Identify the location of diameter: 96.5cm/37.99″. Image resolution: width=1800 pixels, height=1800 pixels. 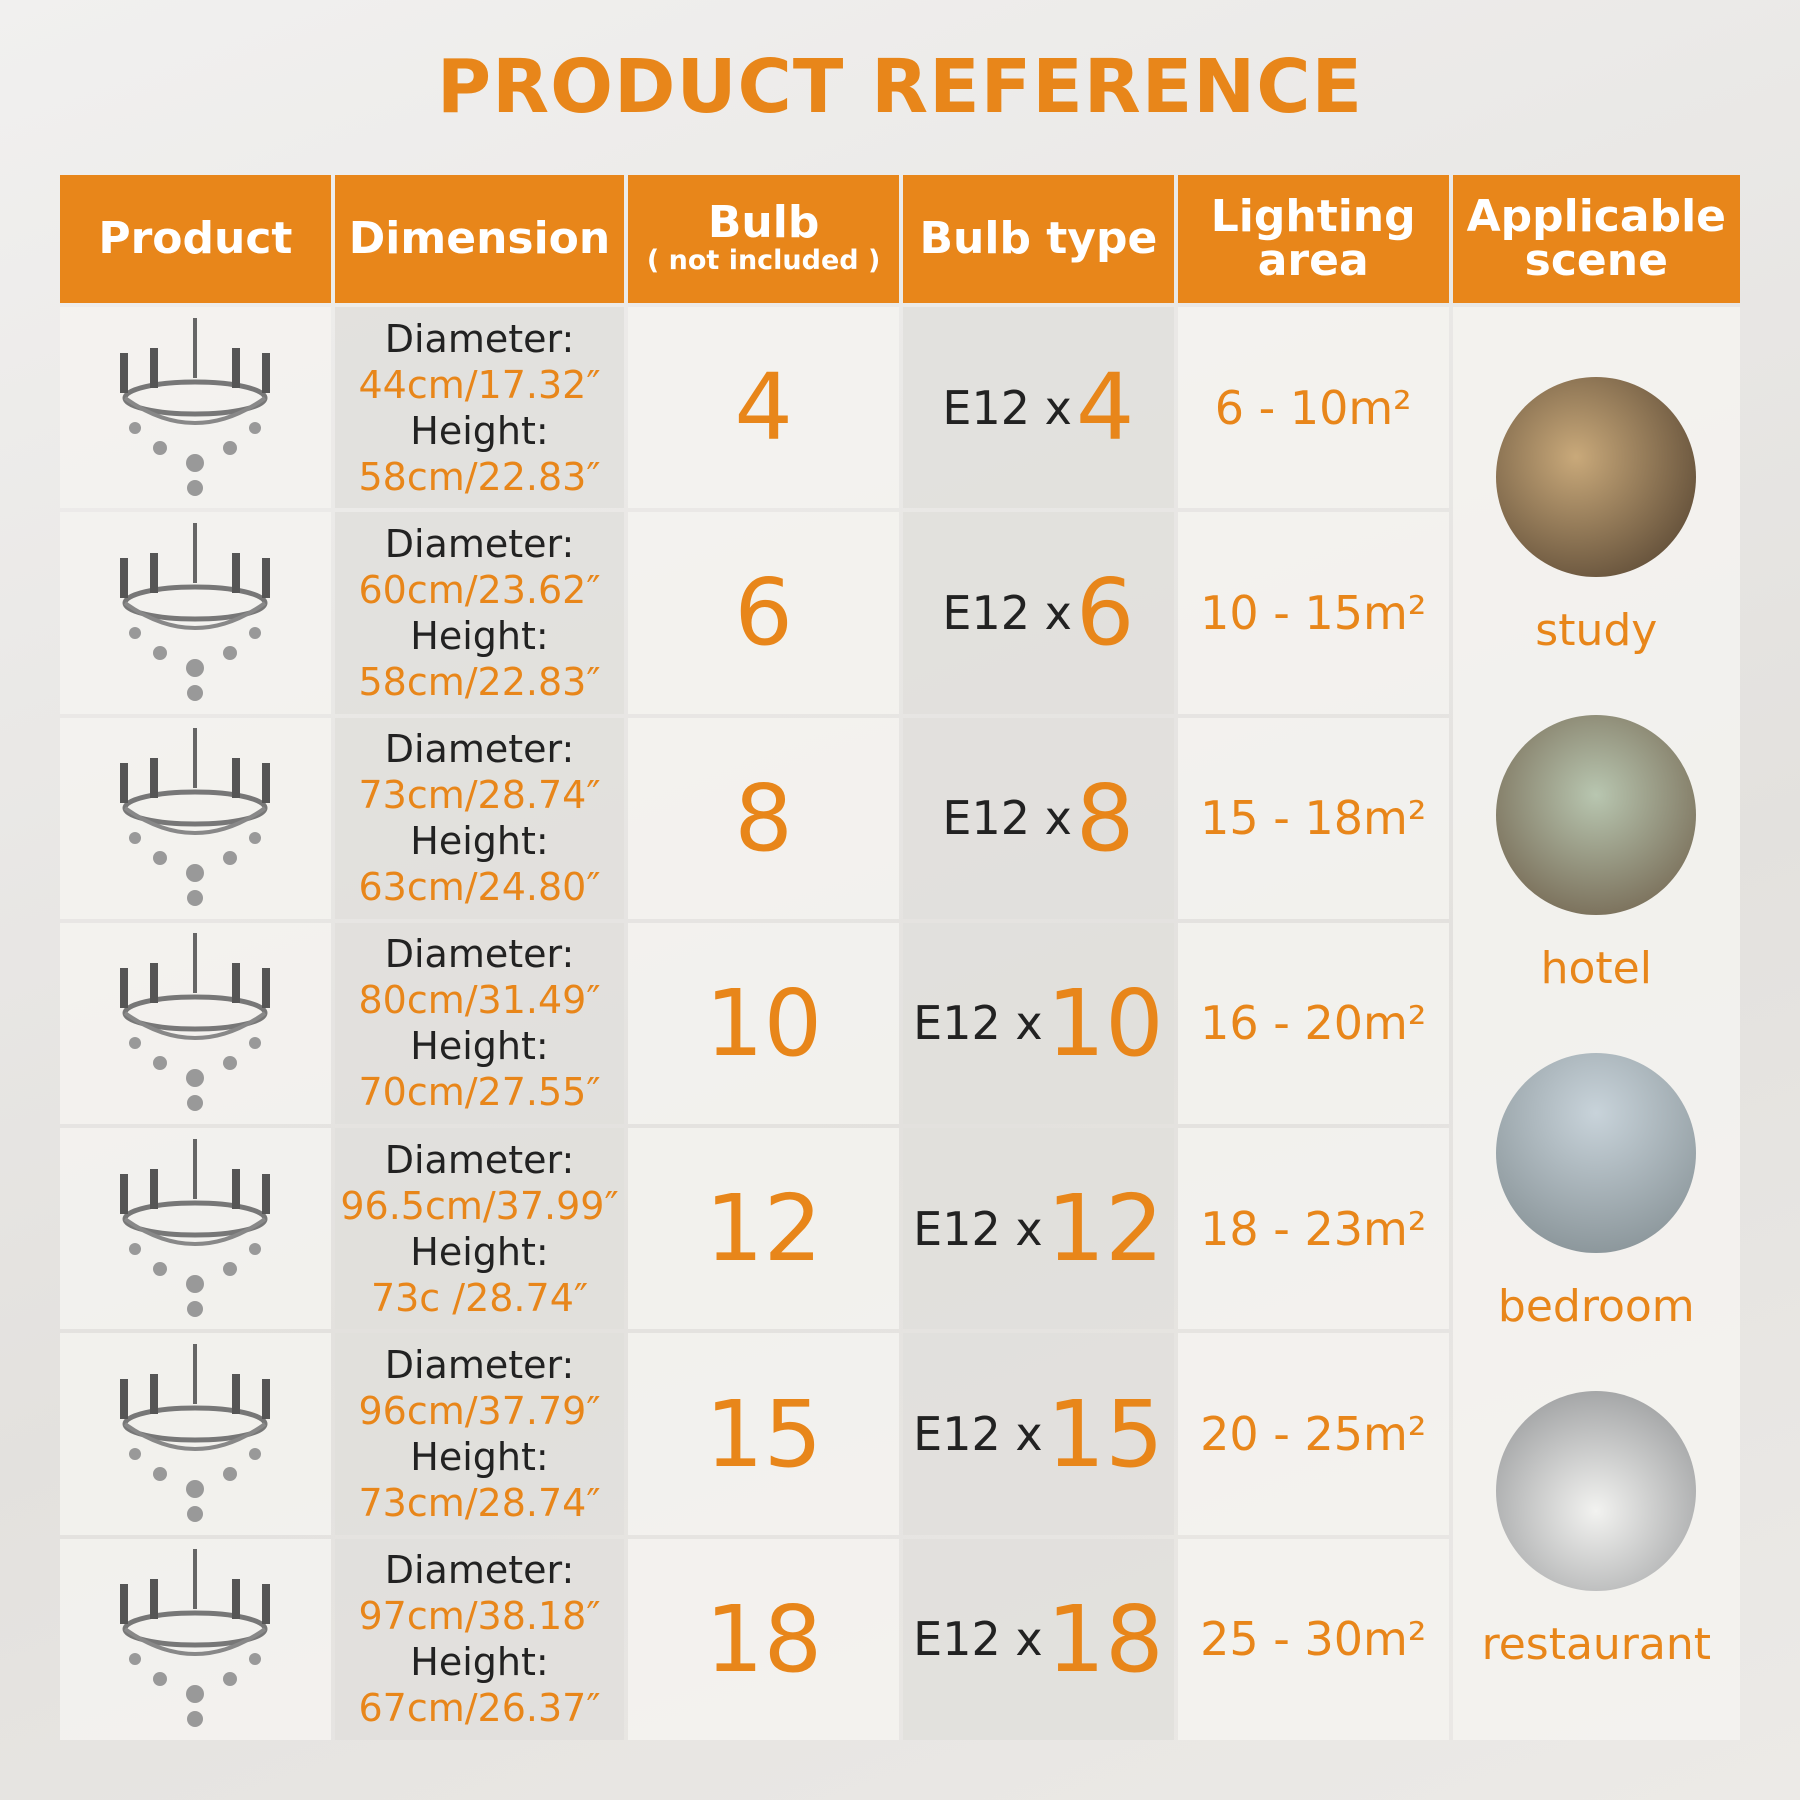
(479, 1205).